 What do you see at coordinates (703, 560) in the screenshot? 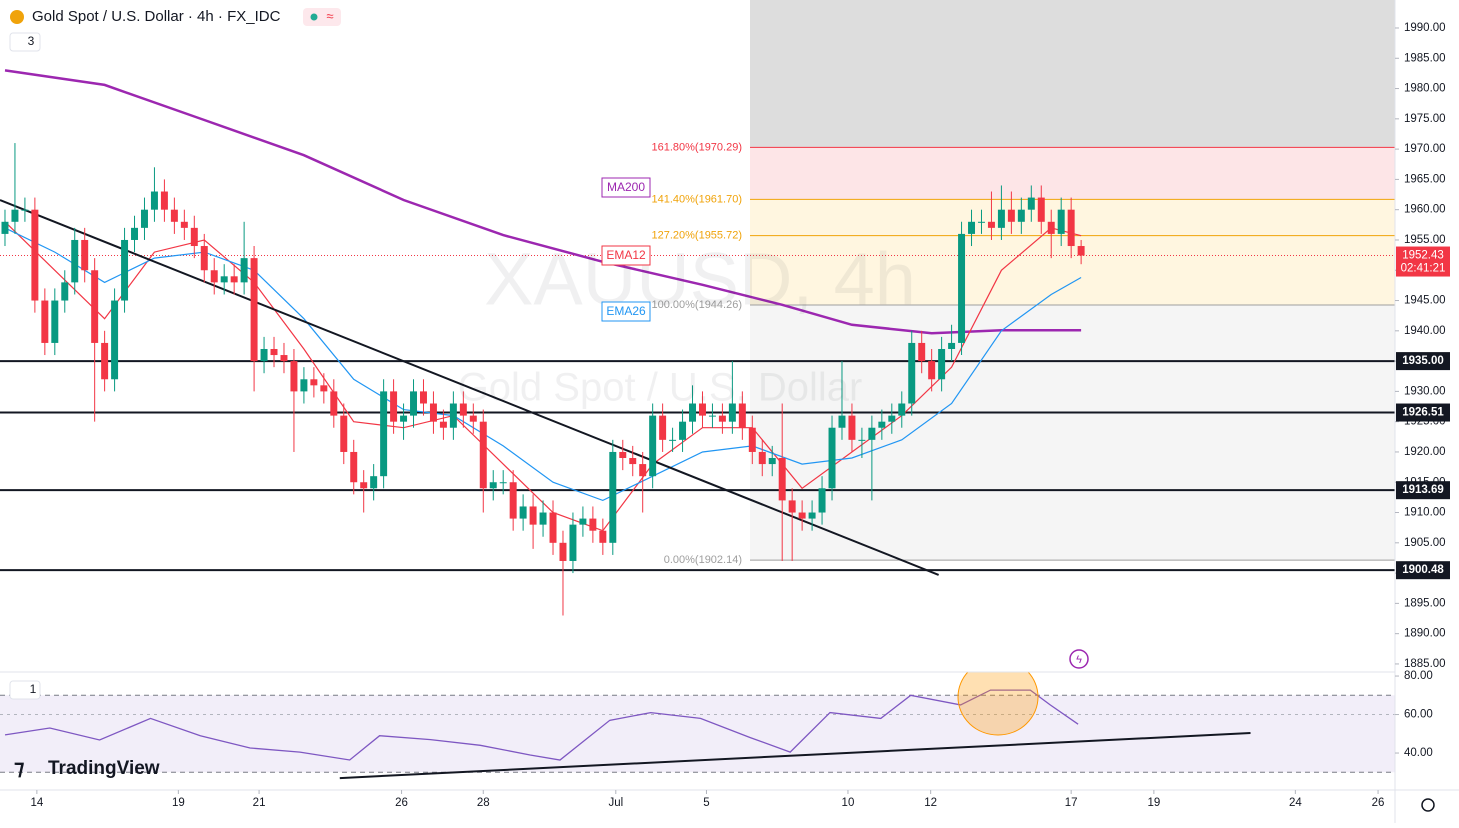
I see `fib-label: 0.00%(1902.14)` at bounding box center [703, 560].